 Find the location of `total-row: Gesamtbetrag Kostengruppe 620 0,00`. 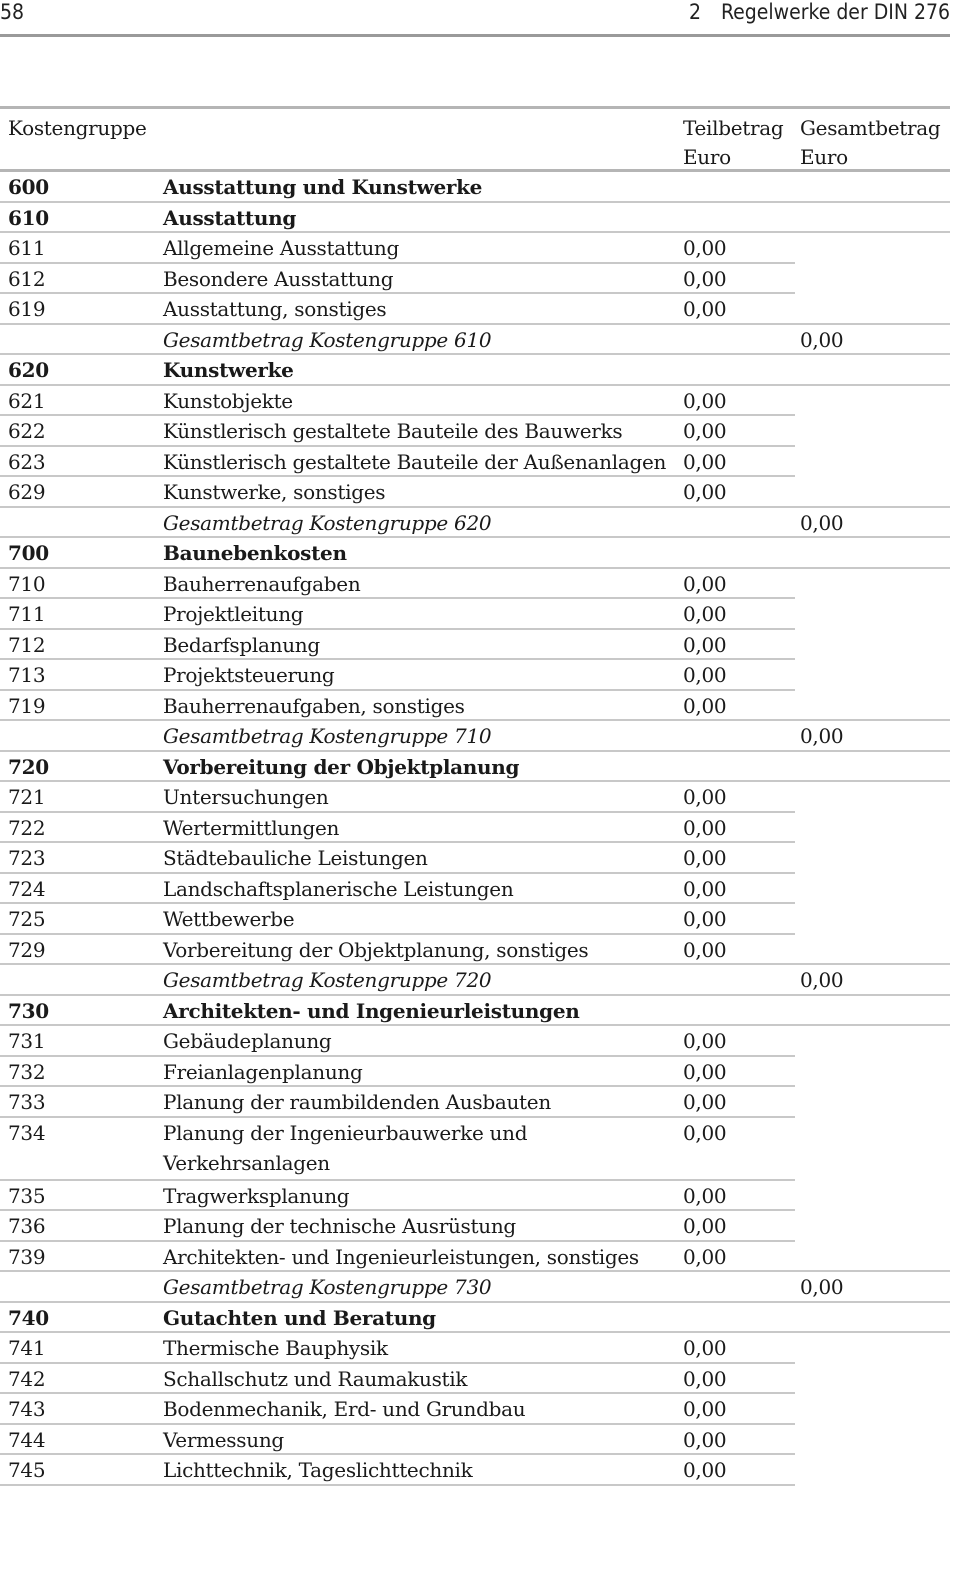

total-row: Gesamtbetrag Kostengruppe 620 0,00 is located at coordinates (475, 523).